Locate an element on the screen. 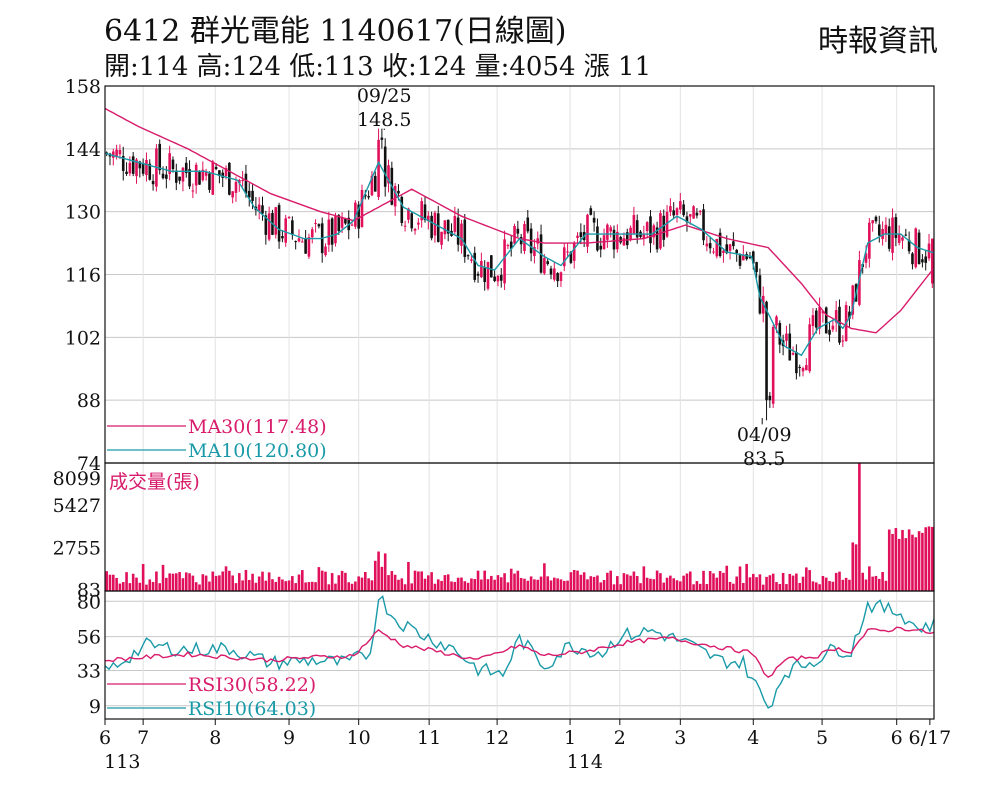  high-value-annotation: 148.5 is located at coordinates (384, 120).